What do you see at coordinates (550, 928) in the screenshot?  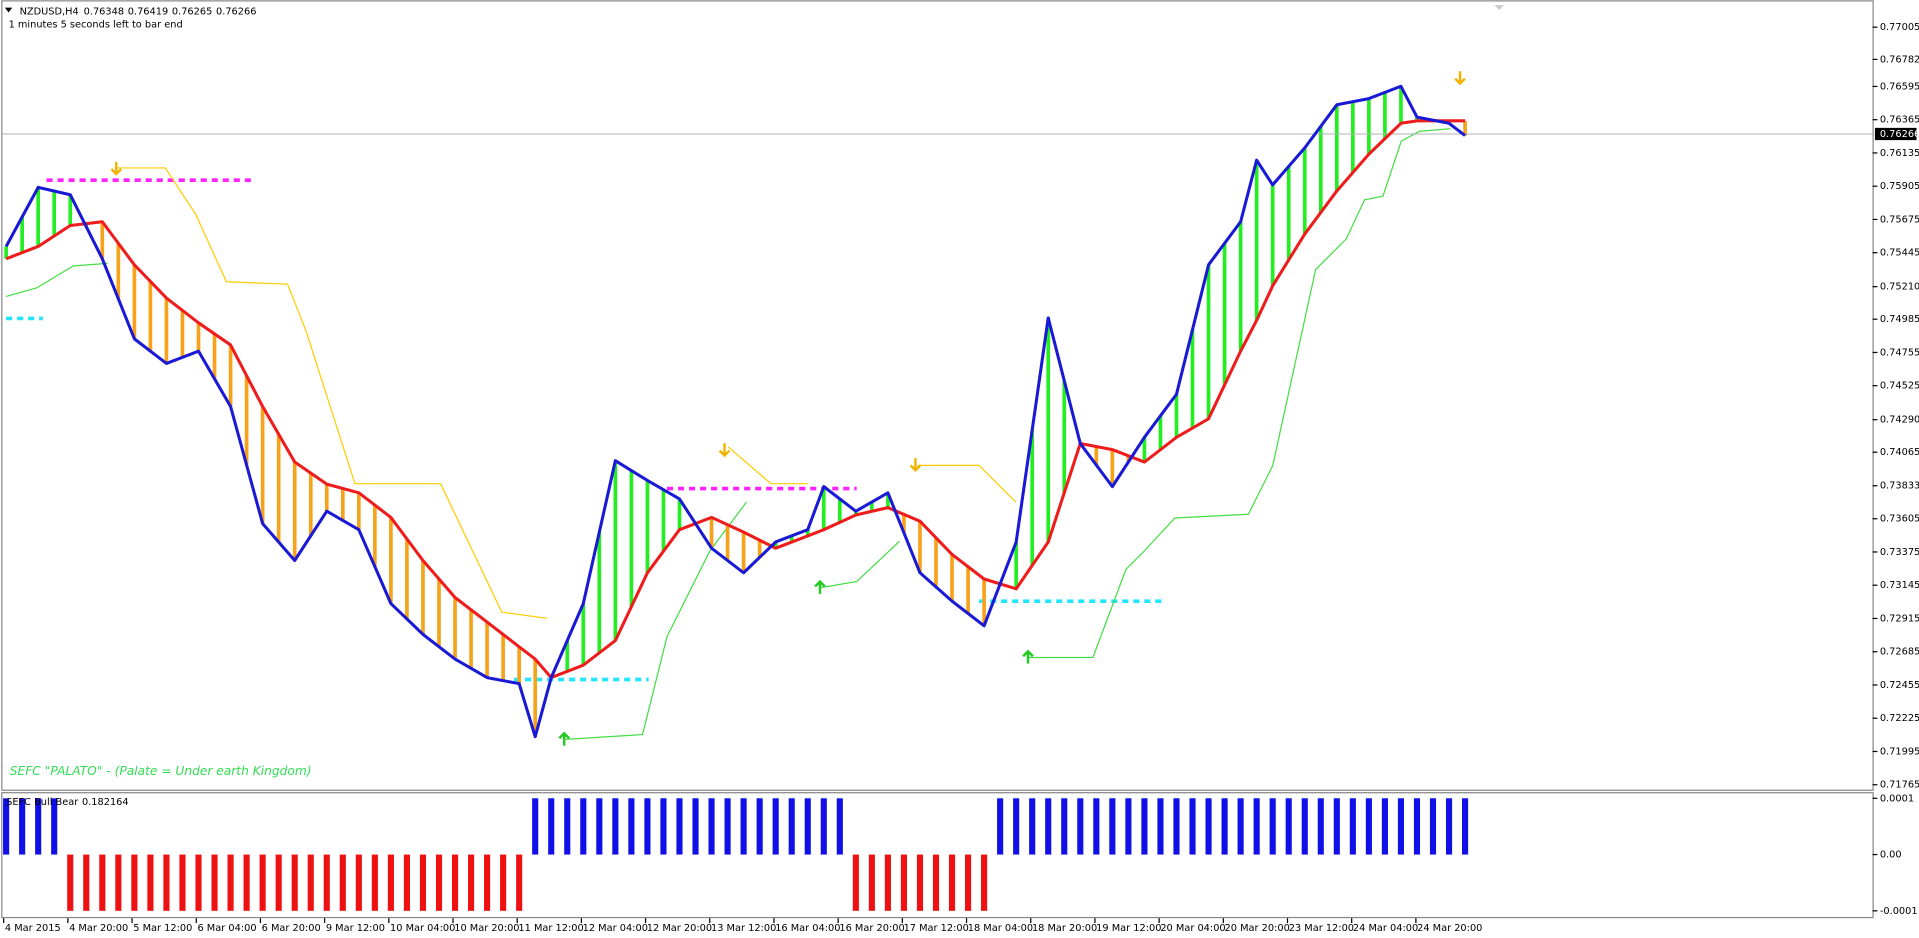 I see `x-tick-label: 11 Mar 12:00` at bounding box center [550, 928].